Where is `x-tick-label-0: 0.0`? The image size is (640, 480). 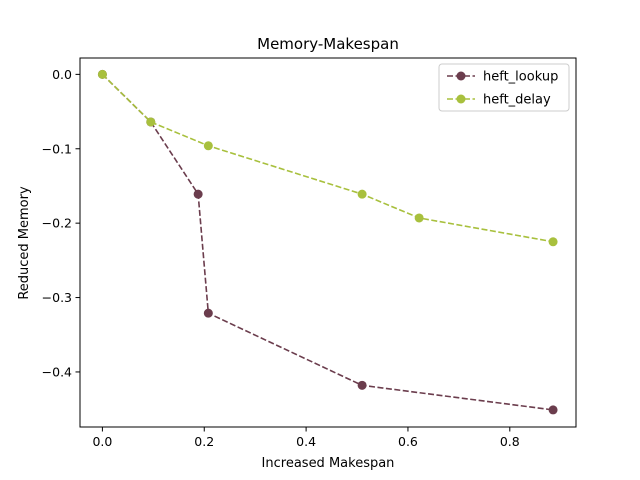 x-tick-label-0: 0.0 is located at coordinates (102, 441).